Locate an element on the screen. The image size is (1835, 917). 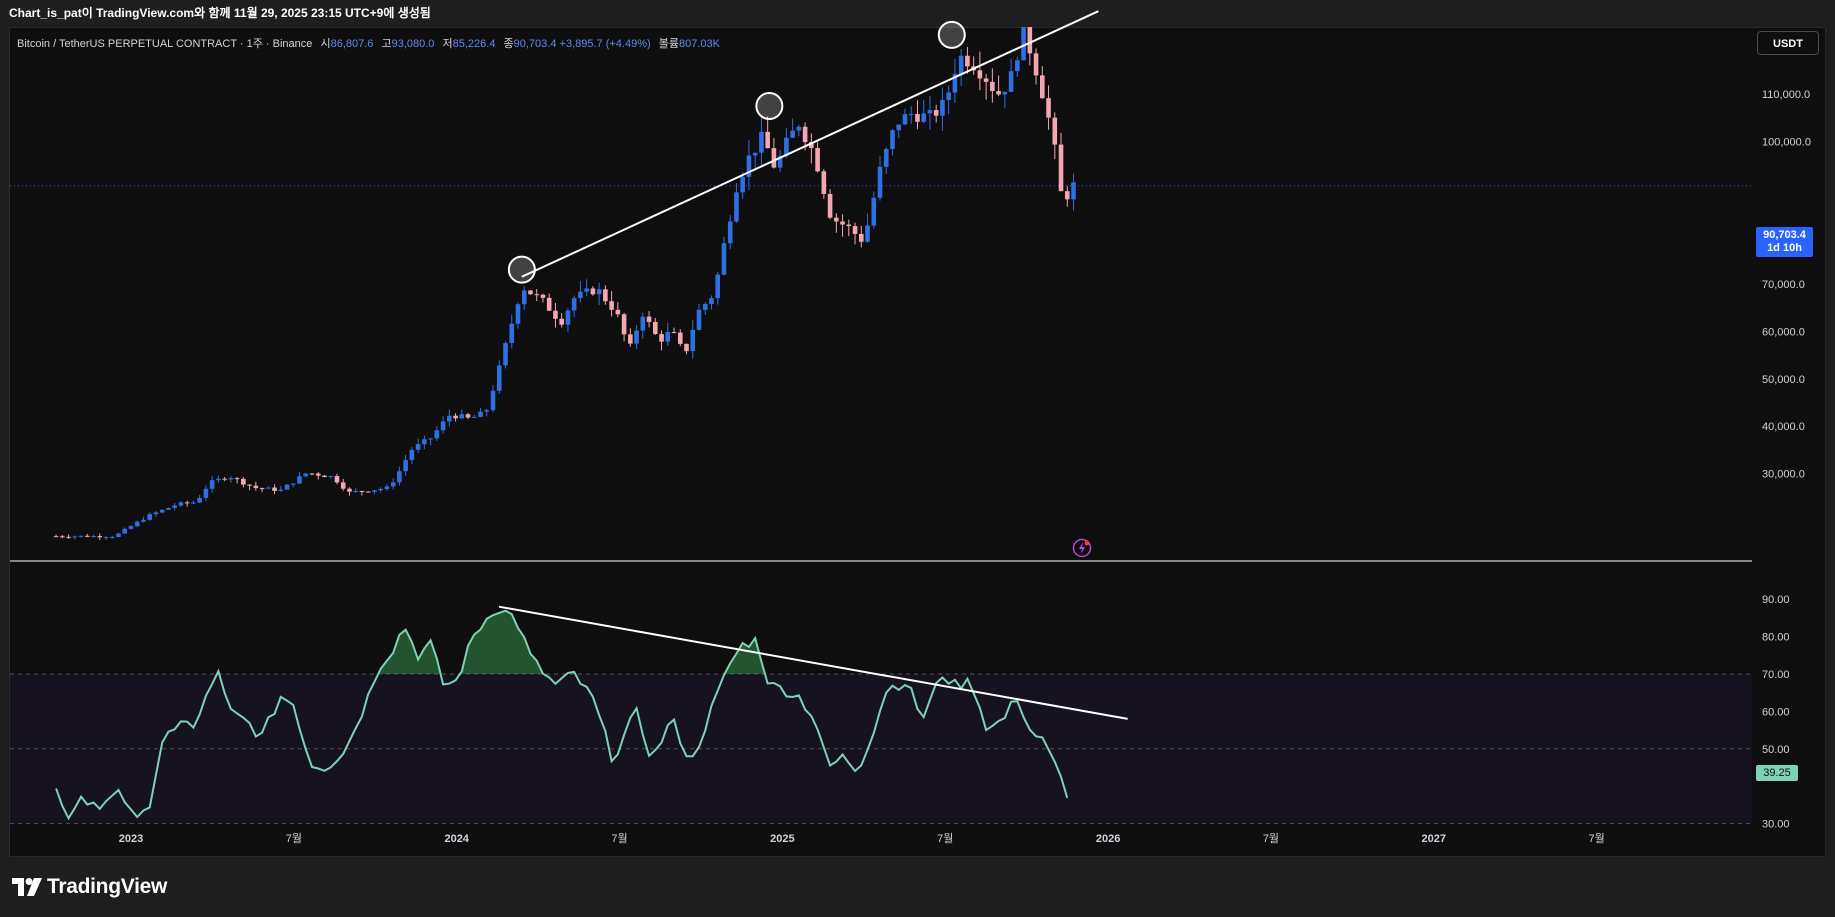
price-axis-label: 50,000.0 is located at coordinates (1783, 380).